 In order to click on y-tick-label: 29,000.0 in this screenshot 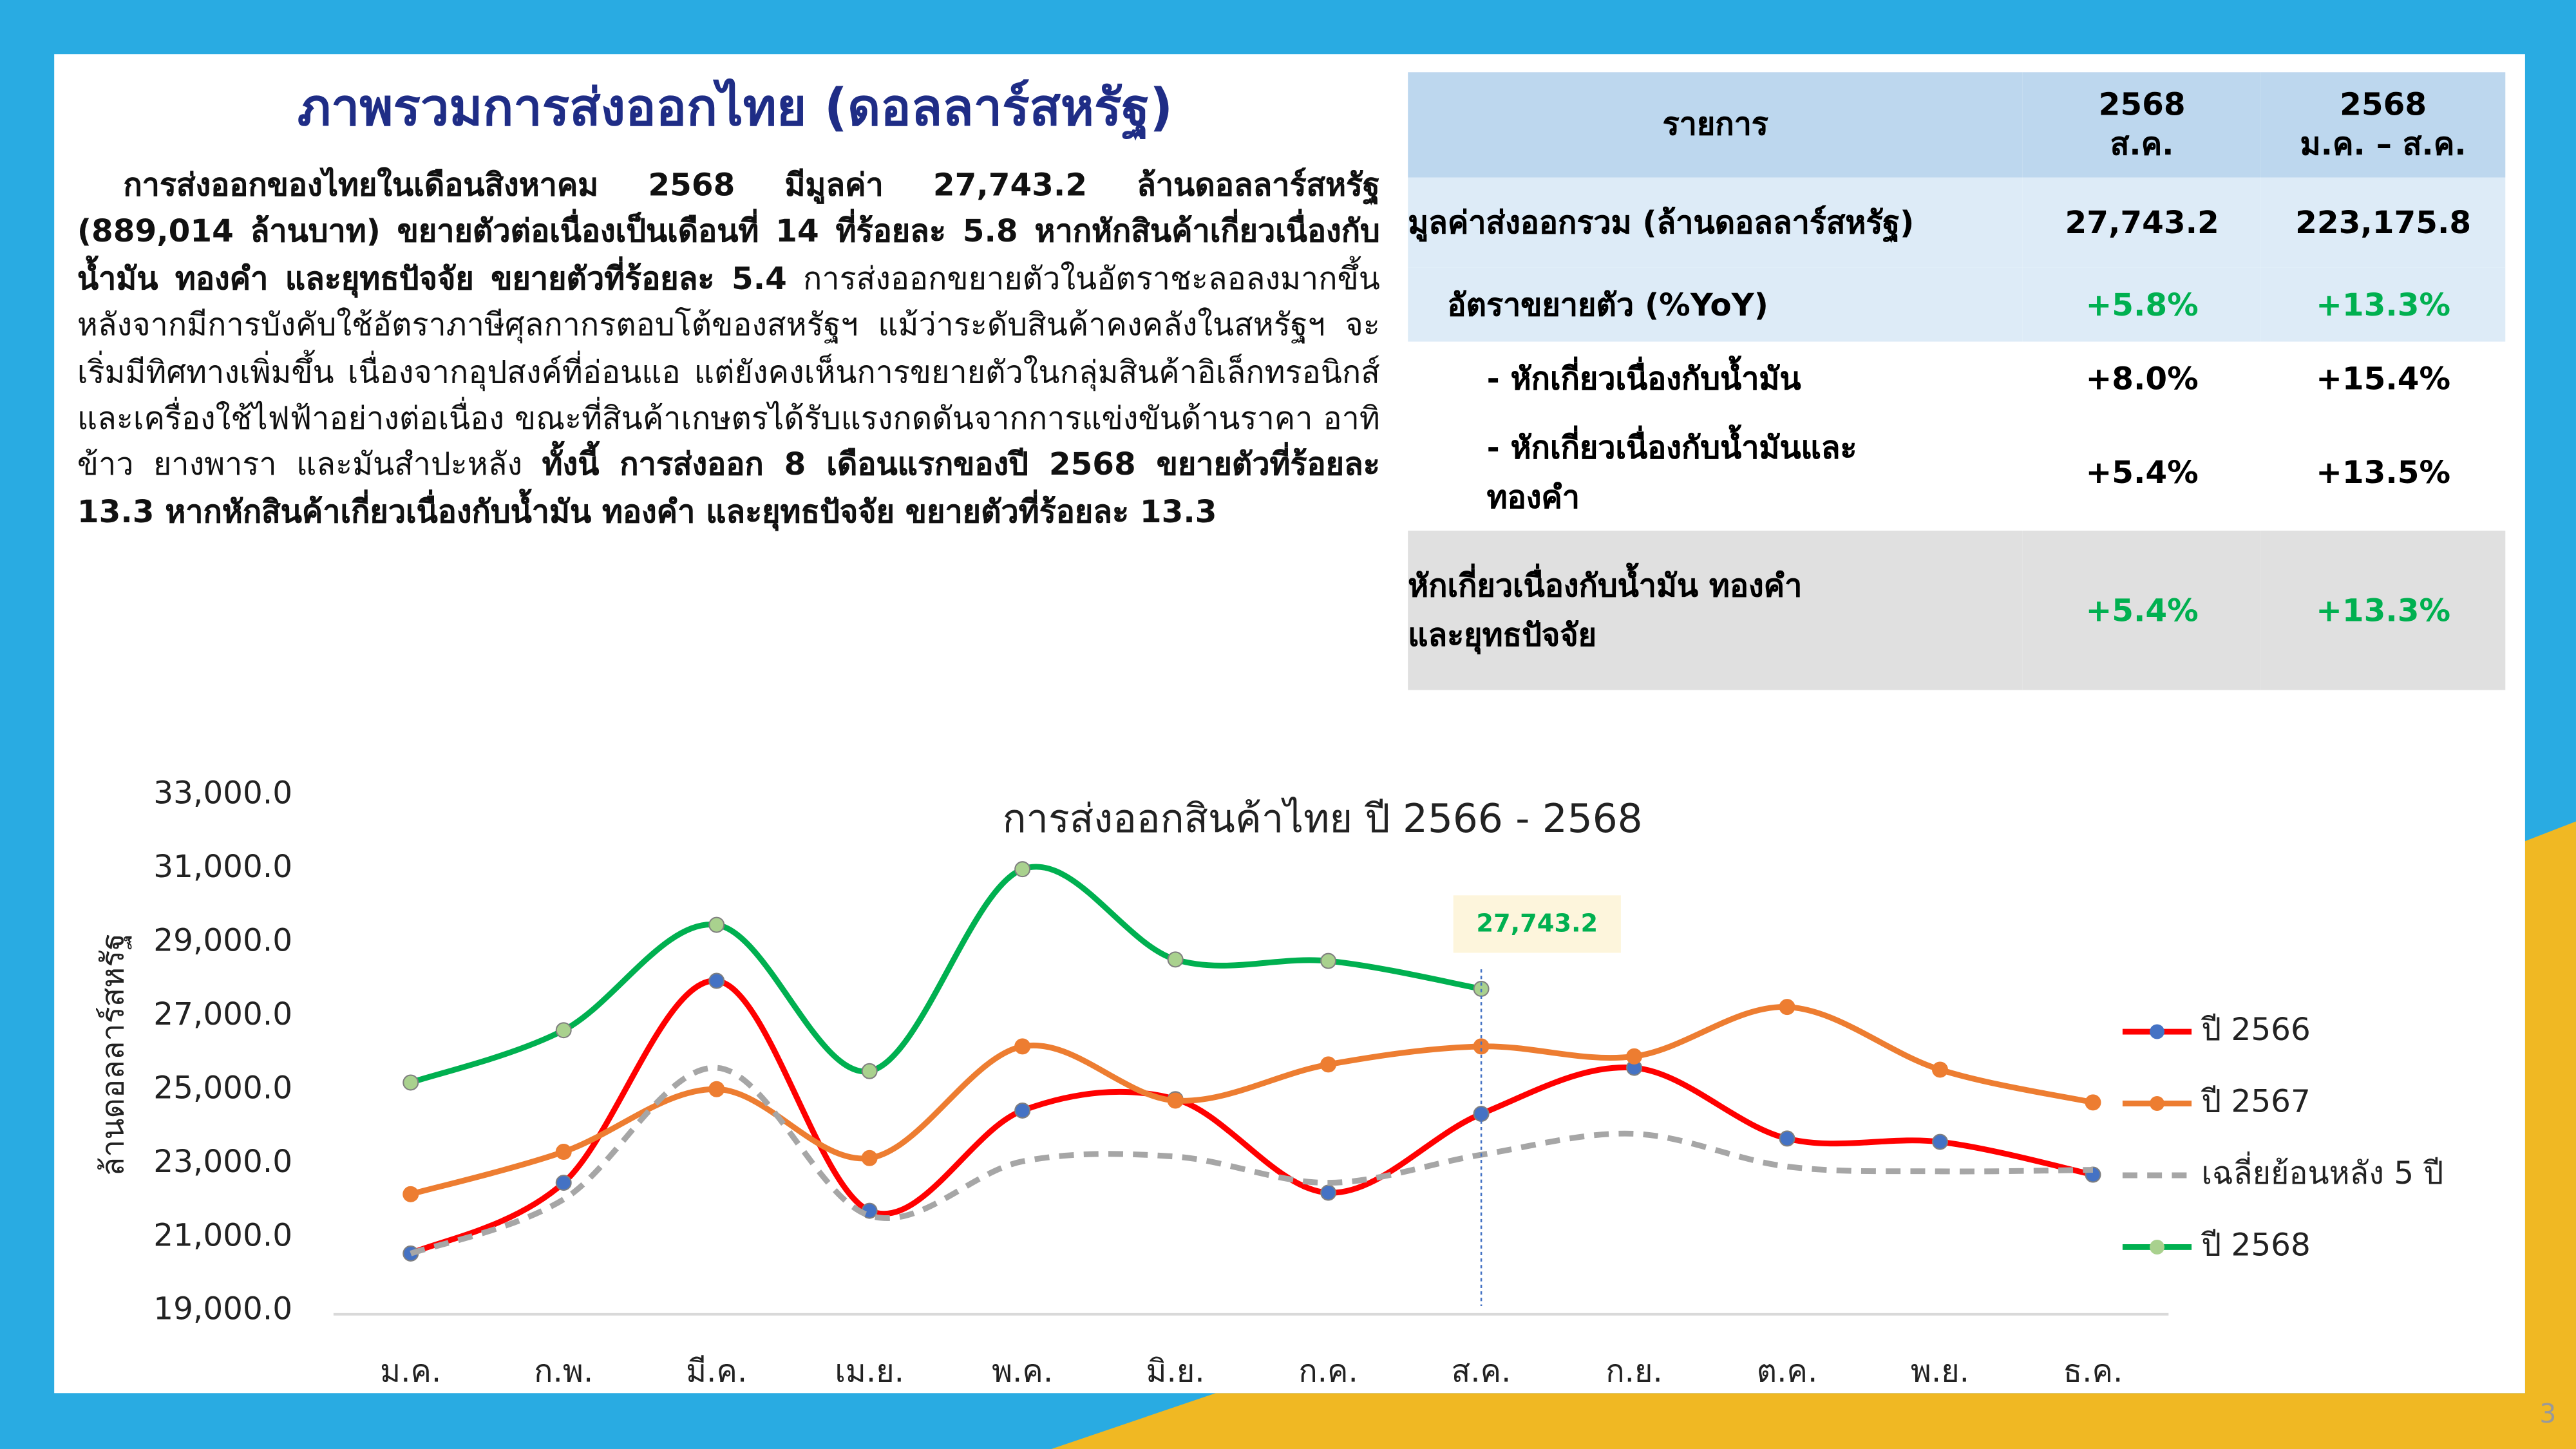, I will do `click(223, 941)`.